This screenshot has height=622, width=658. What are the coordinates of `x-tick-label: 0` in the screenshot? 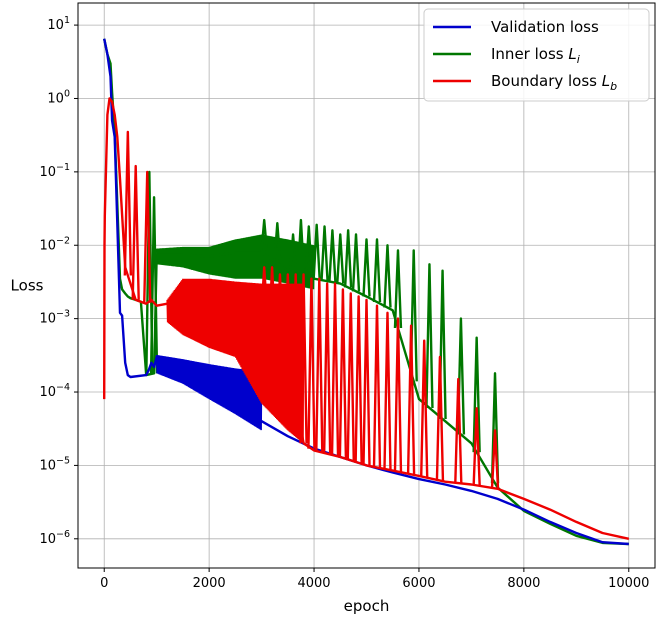 It's located at (104, 583).